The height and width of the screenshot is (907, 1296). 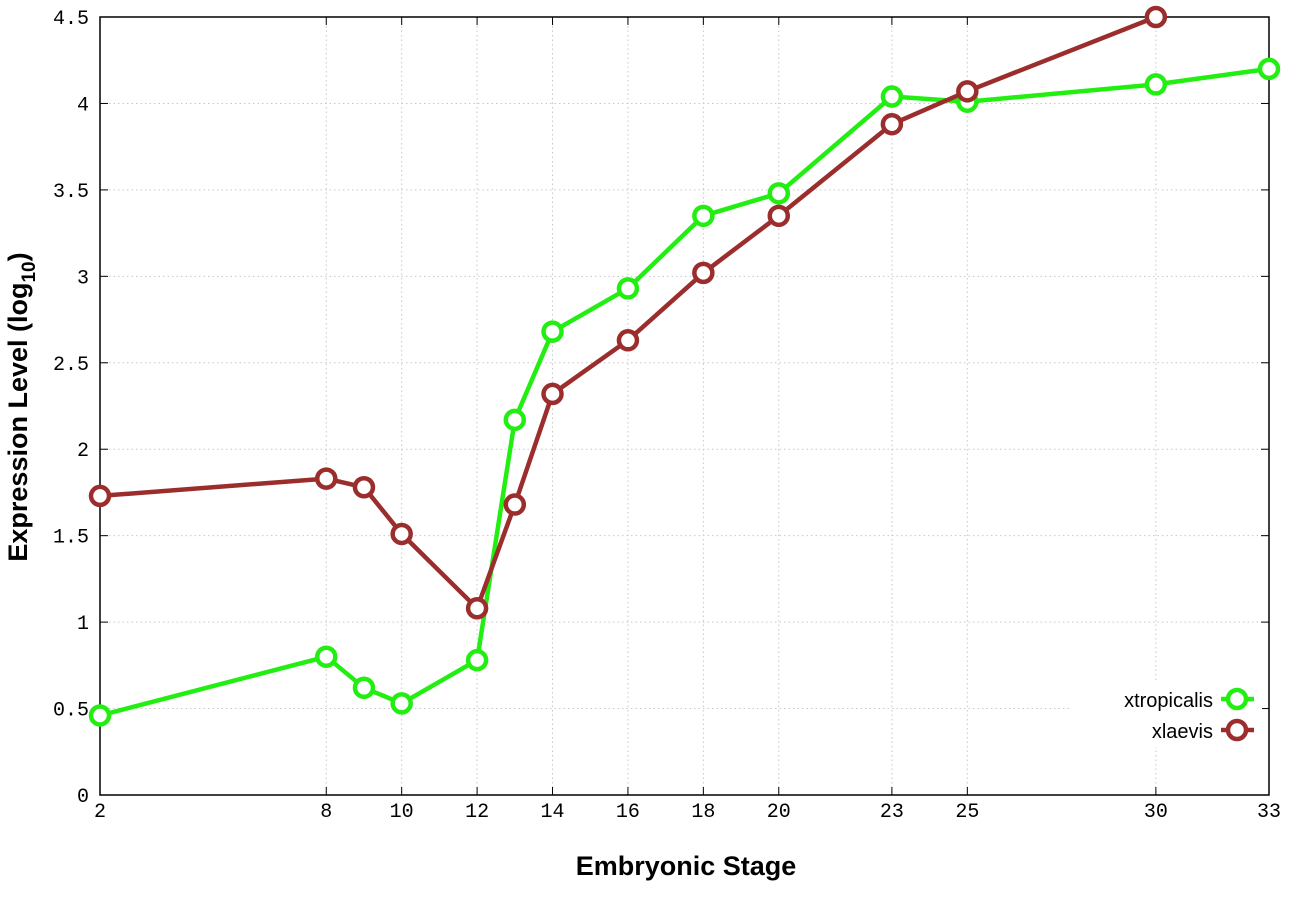 I want to click on x-tick-label: 30, so click(x=1156, y=812).